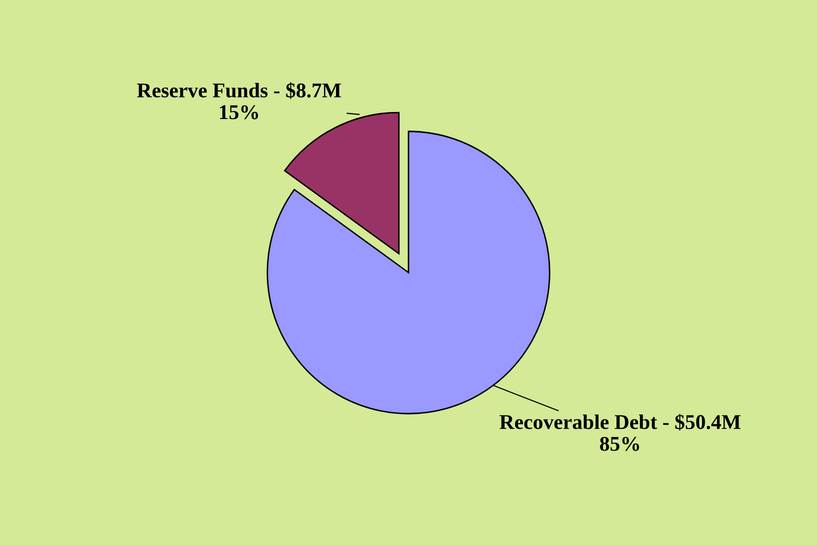 This screenshot has height=545, width=817. Describe the element at coordinates (620, 443) in the screenshot. I see `data-label: 85%` at that location.